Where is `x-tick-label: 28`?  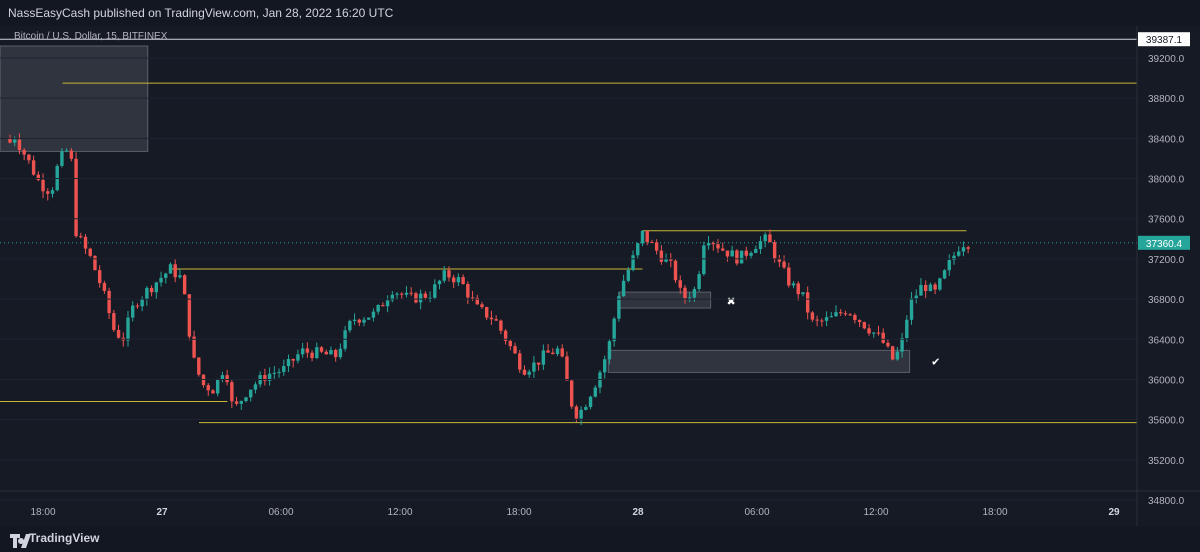 x-tick-label: 28 is located at coordinates (638, 512).